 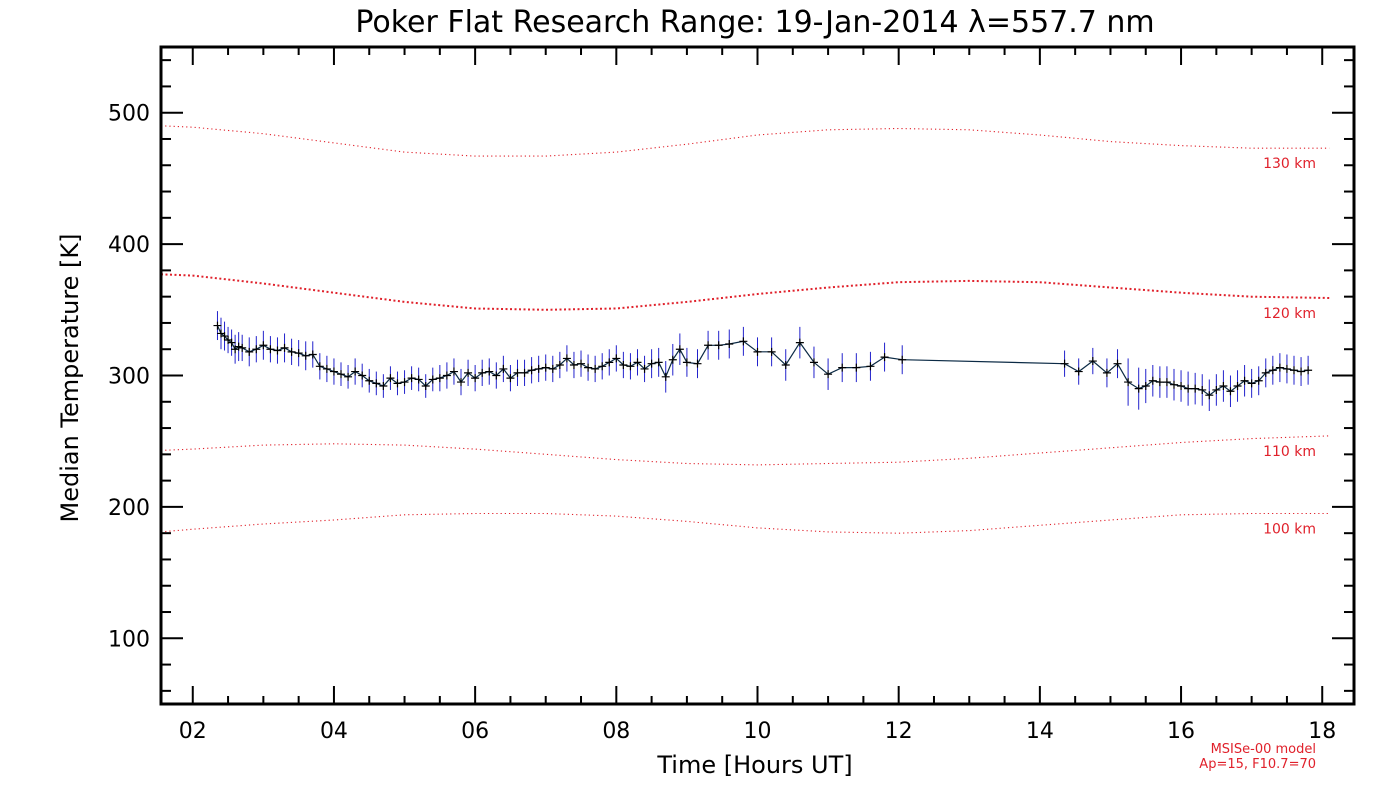 I want to click on measurement-layer, so click(x=763, y=361).